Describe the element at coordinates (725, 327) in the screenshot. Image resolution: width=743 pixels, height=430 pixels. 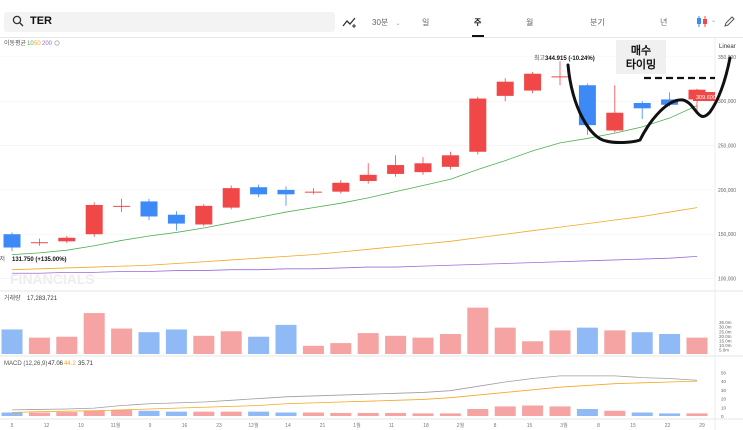
I see `volume-tick-label: 30.0m` at that location.